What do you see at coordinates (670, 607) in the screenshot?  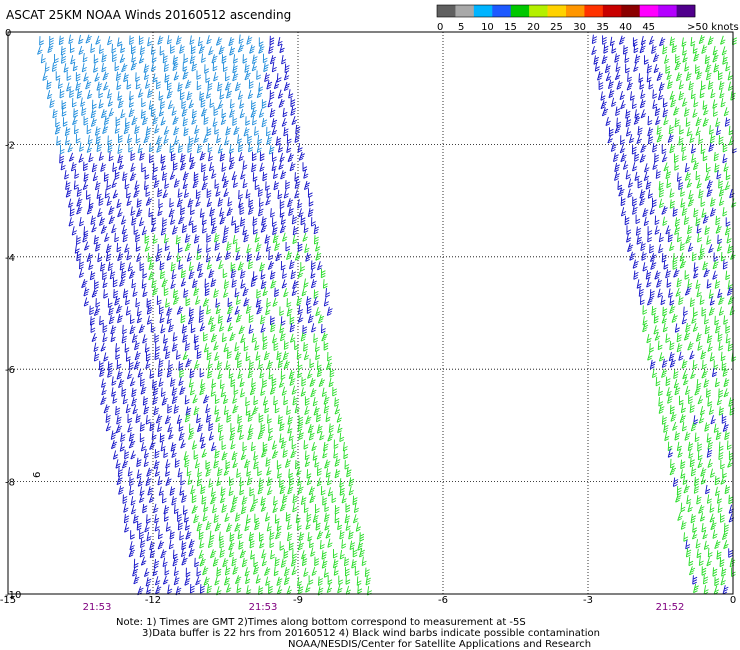 I see `pass-time-label: 21:52` at bounding box center [670, 607].